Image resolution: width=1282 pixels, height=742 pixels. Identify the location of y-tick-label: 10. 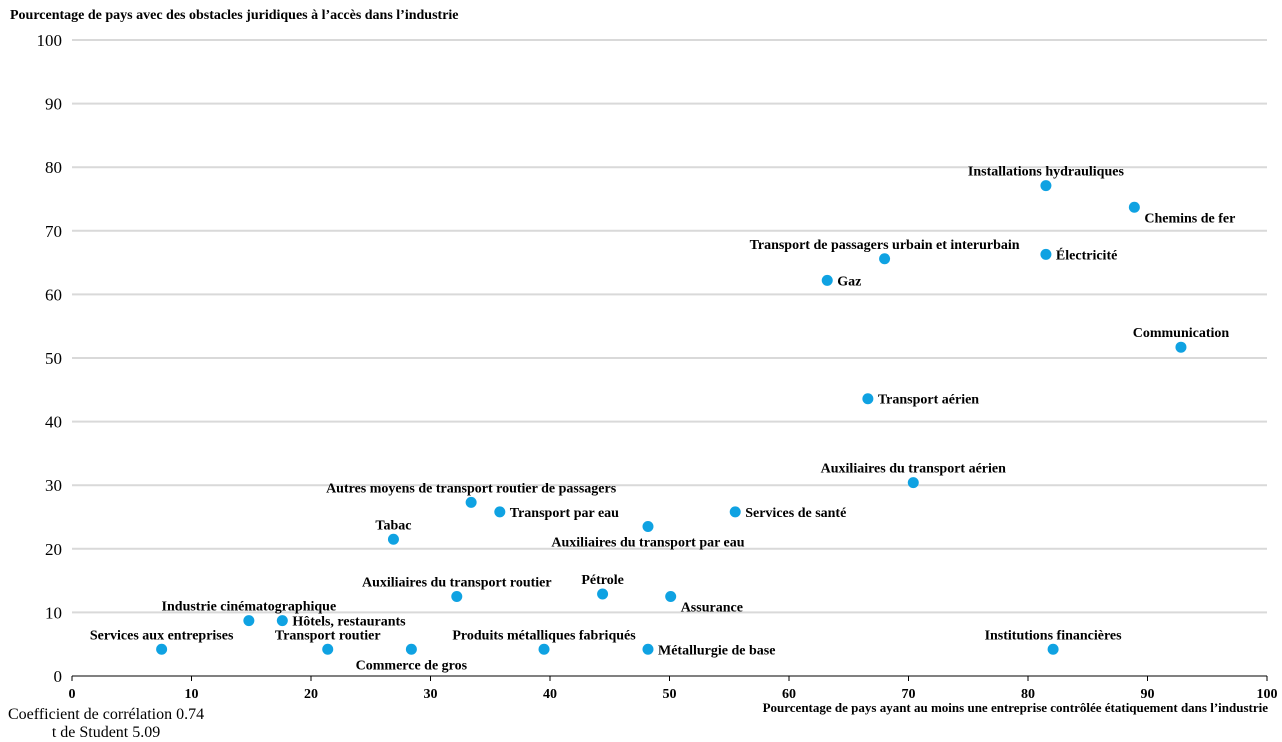
(53, 612).